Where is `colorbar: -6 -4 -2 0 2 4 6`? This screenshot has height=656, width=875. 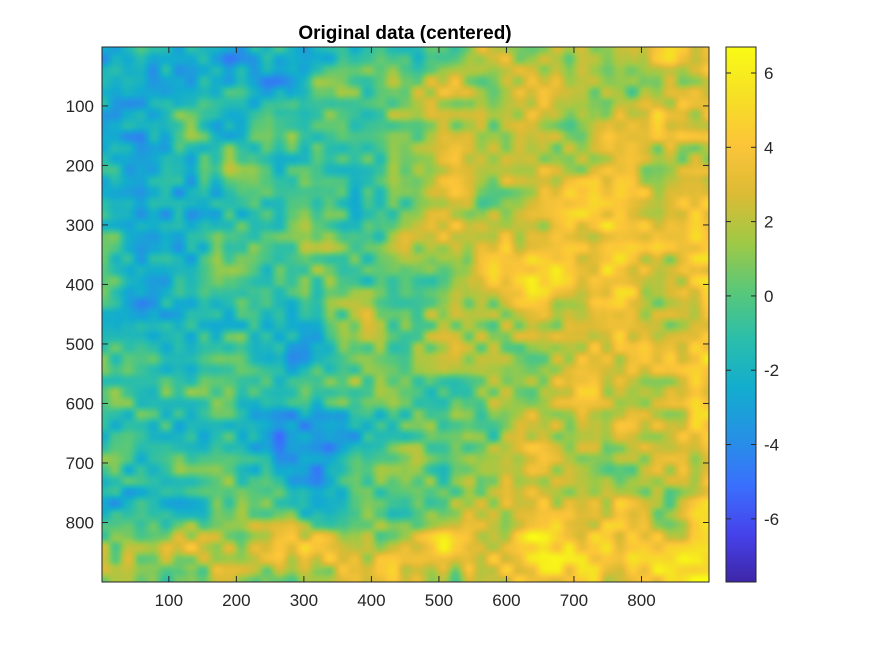 colorbar: -6 -4 -2 0 2 4 6 is located at coordinates (752, 314).